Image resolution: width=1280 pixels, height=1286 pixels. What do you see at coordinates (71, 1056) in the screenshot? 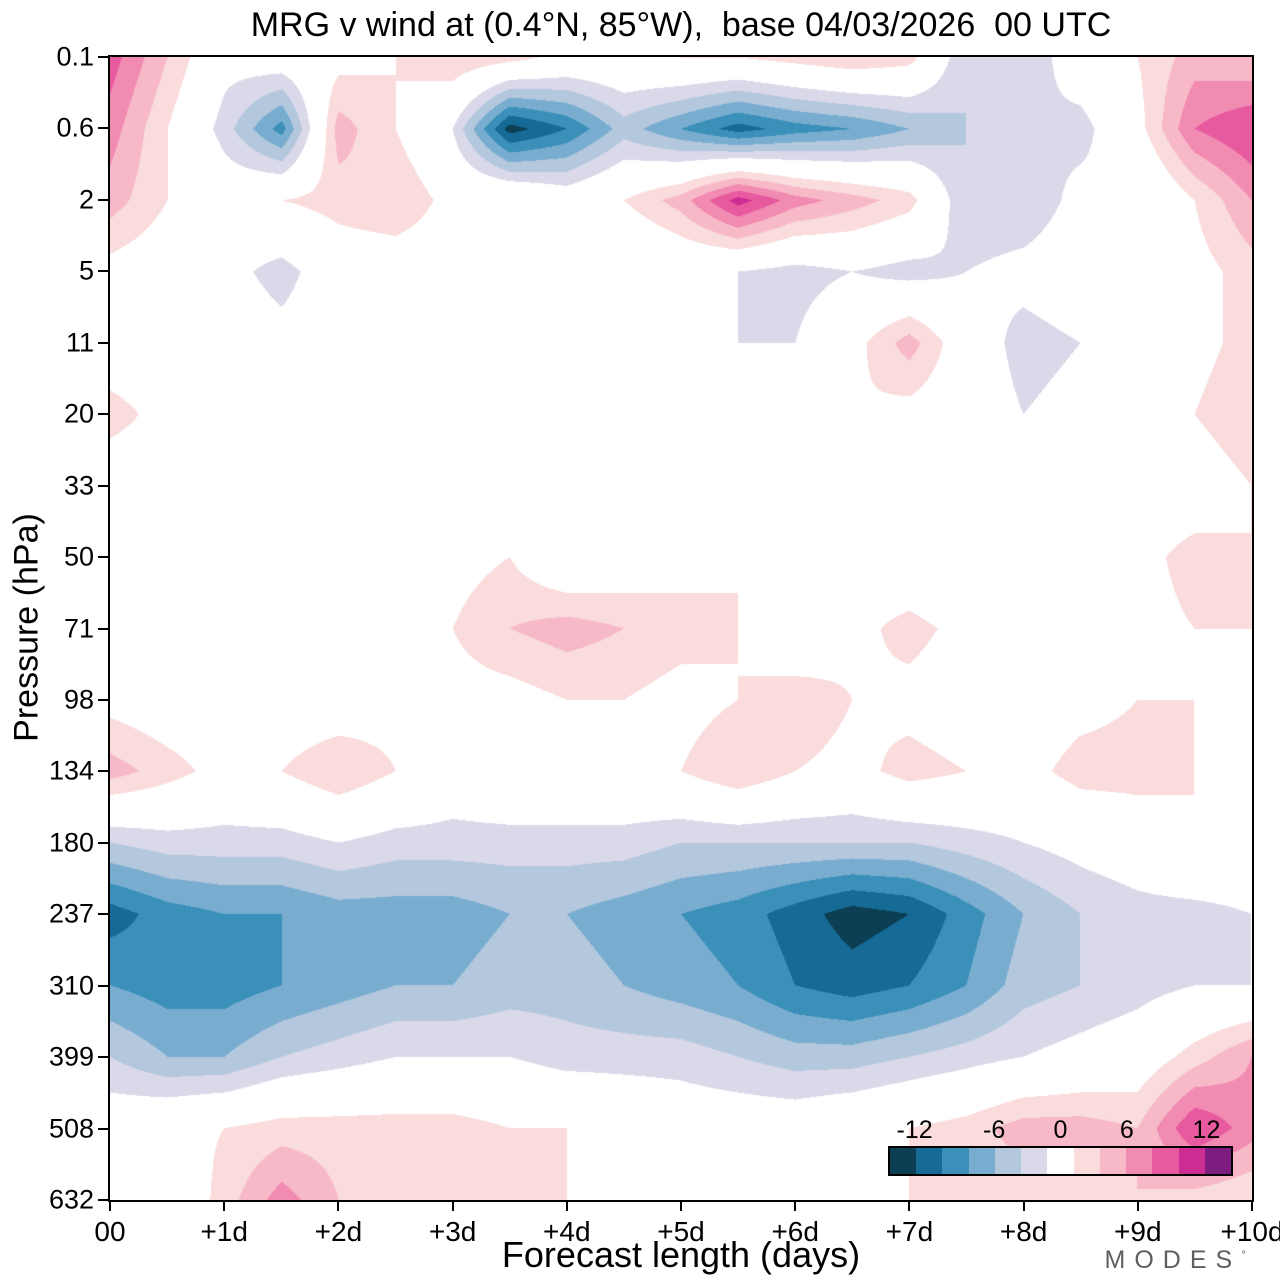
I see `y-tick-label: 399` at bounding box center [71, 1056].